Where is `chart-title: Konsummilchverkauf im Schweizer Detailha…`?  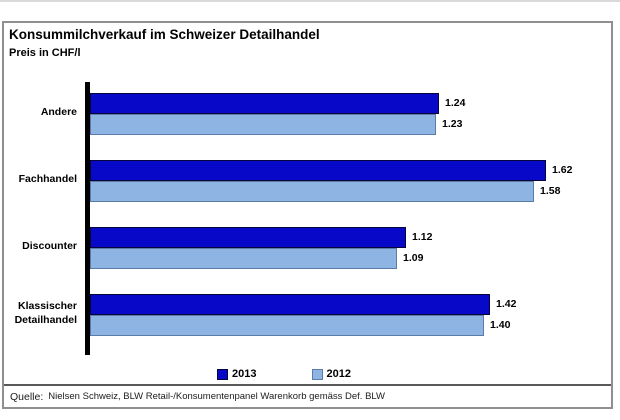 chart-title: Konsummilchverkauf im Schweizer Detailha… is located at coordinates (164, 34).